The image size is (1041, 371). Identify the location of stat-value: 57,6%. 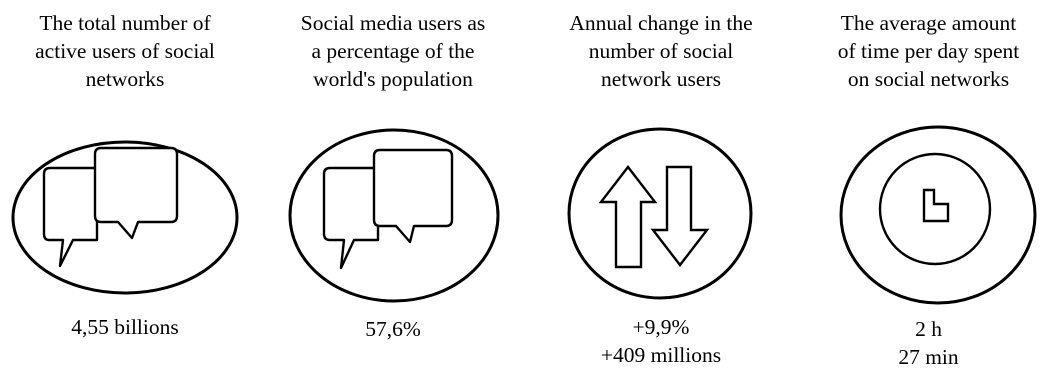
(393, 329).